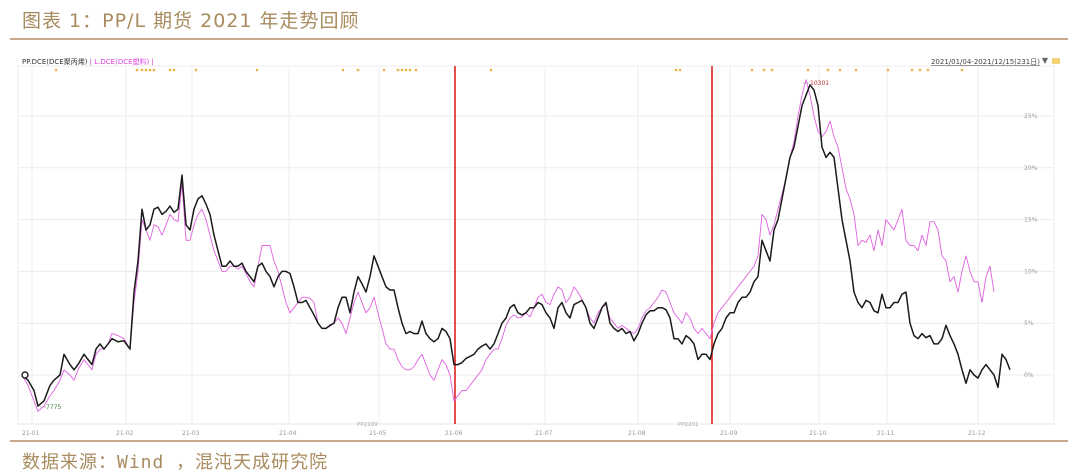  I want to click on series-start-marker, so click(25, 375).